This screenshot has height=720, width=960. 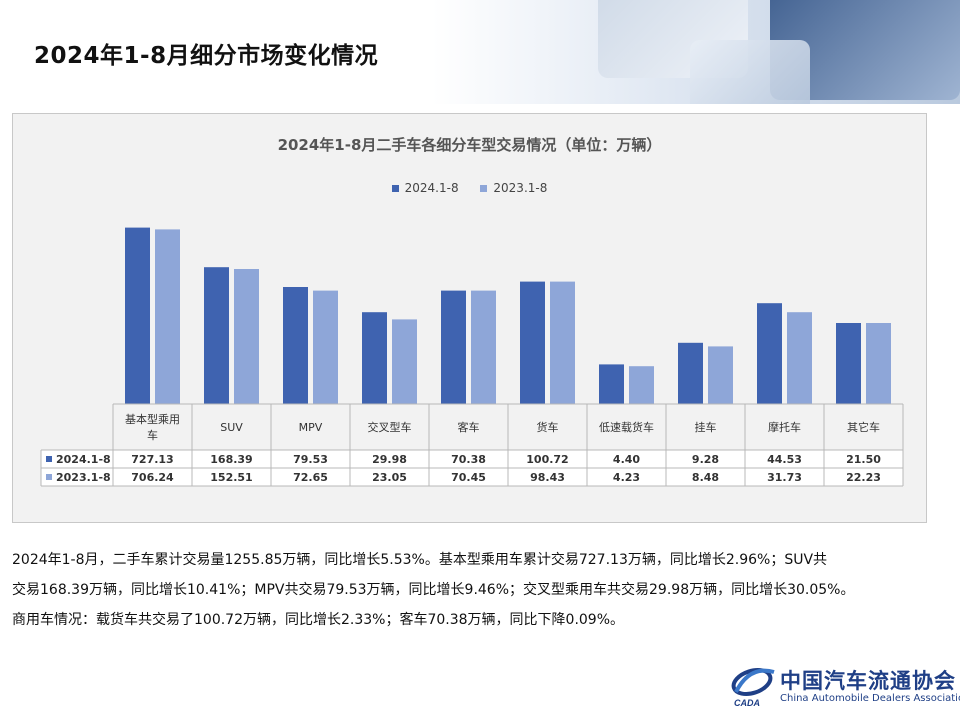 I want to click on category-label: 基本型乘用车, so click(x=152, y=427).